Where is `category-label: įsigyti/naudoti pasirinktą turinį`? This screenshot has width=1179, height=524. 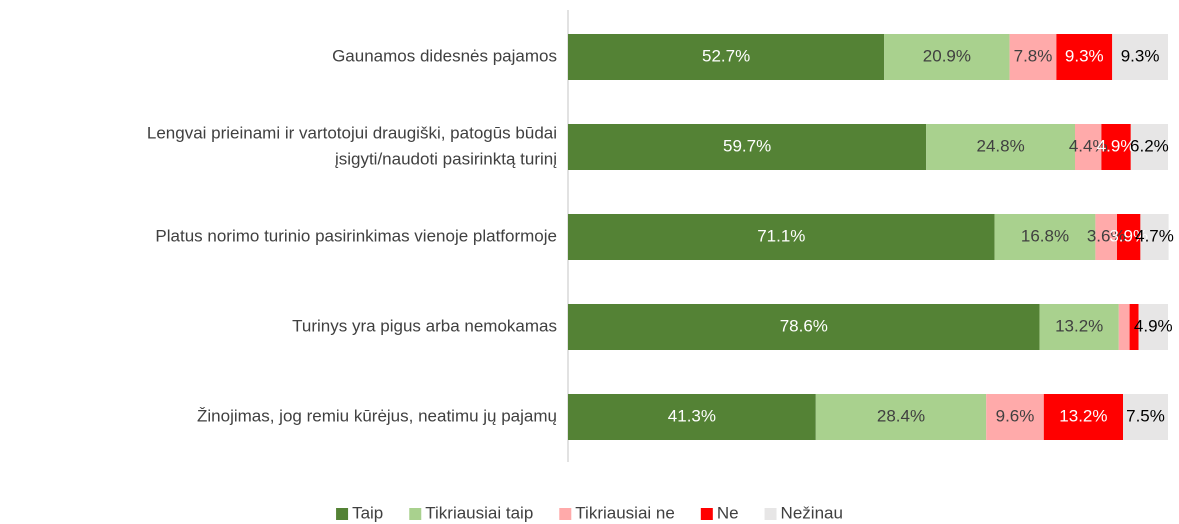
category-label: įsigyti/naudoti pasirinktą turinį is located at coordinates (446, 158).